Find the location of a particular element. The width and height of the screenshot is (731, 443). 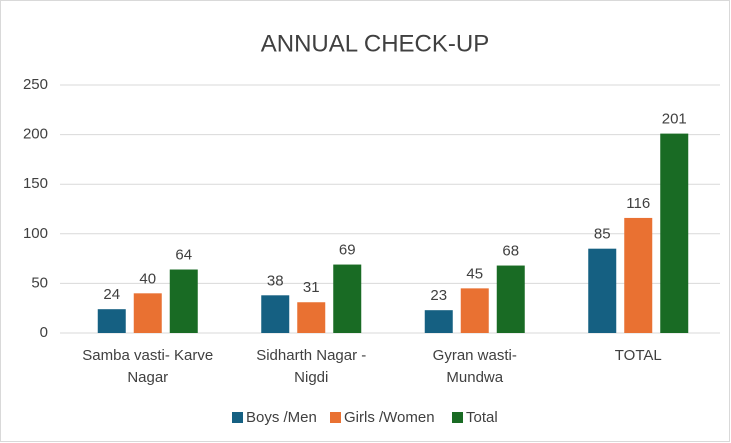

data-label: 38 is located at coordinates (275, 280).